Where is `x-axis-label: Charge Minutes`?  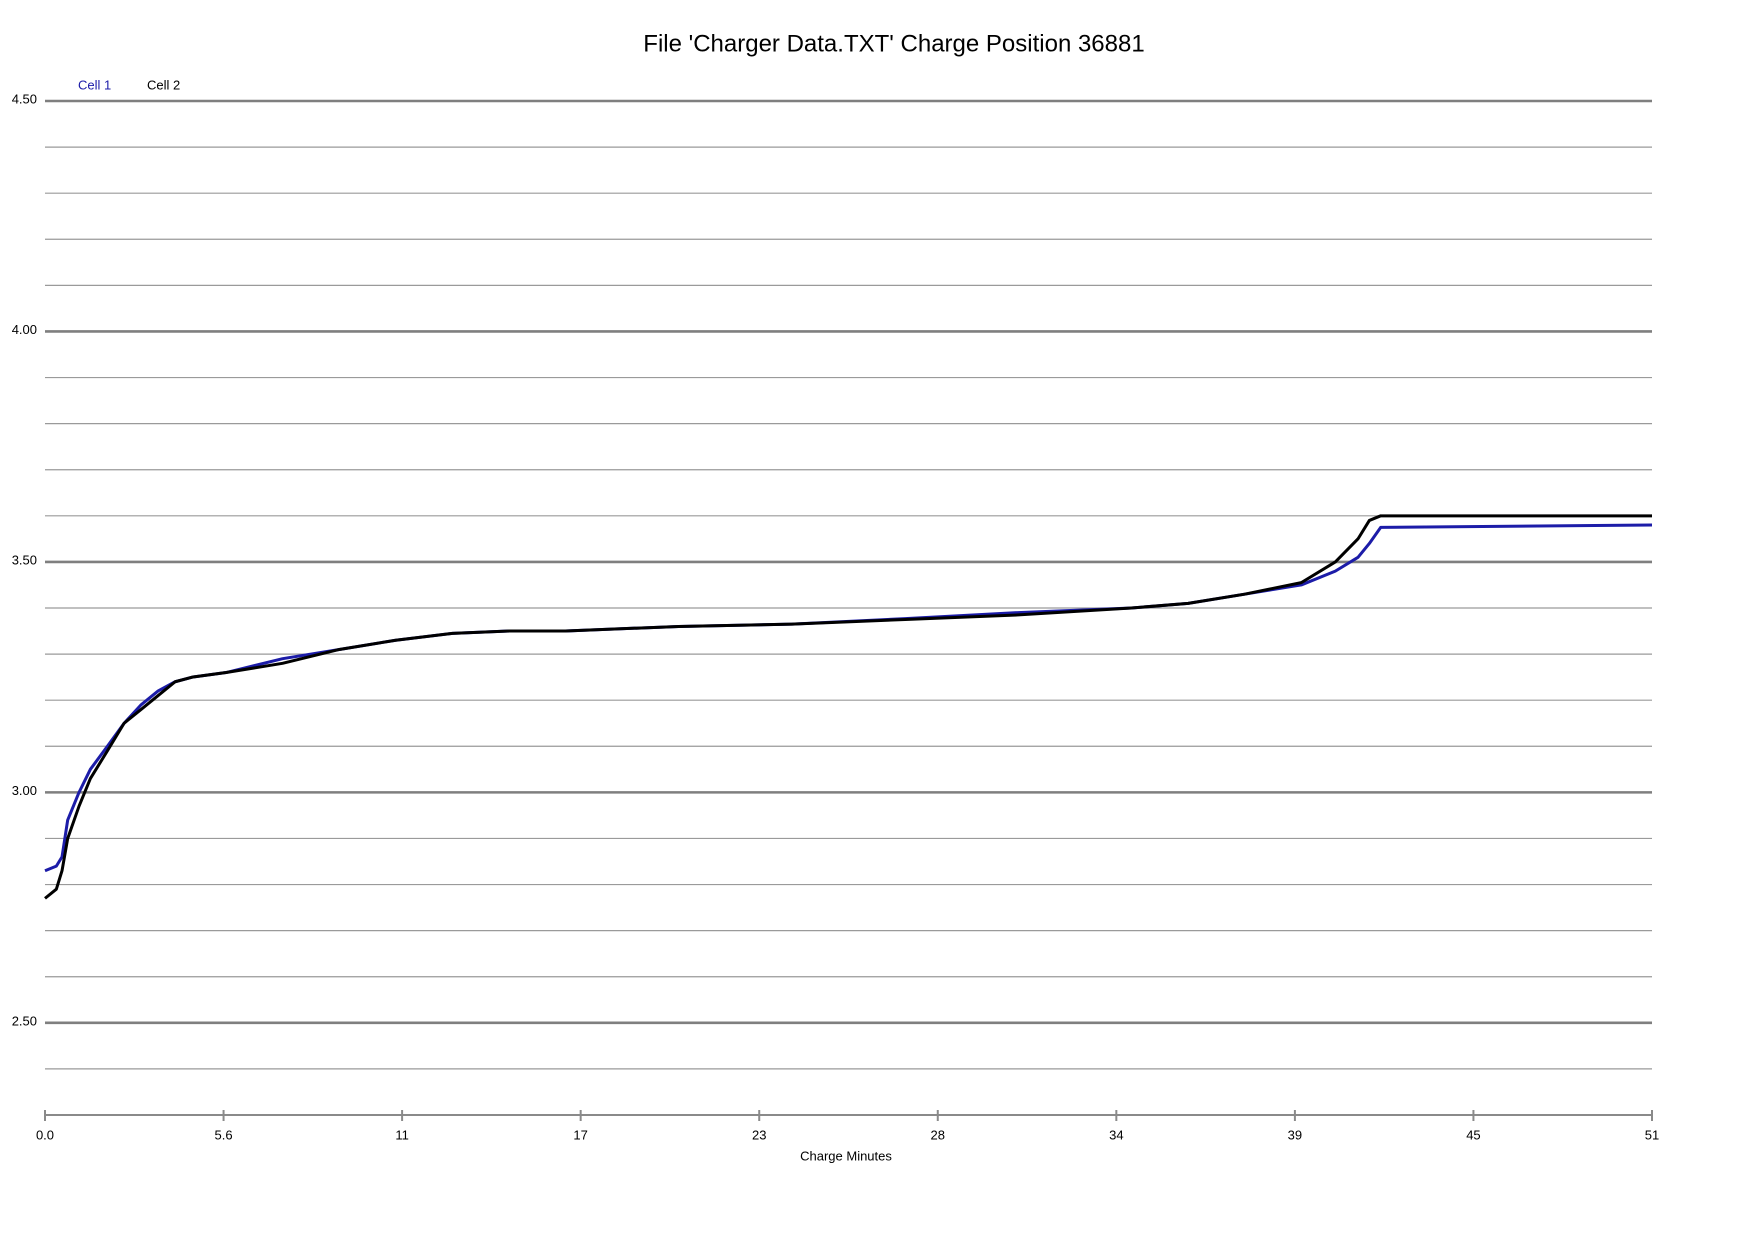 x-axis-label: Charge Minutes is located at coordinates (846, 1155).